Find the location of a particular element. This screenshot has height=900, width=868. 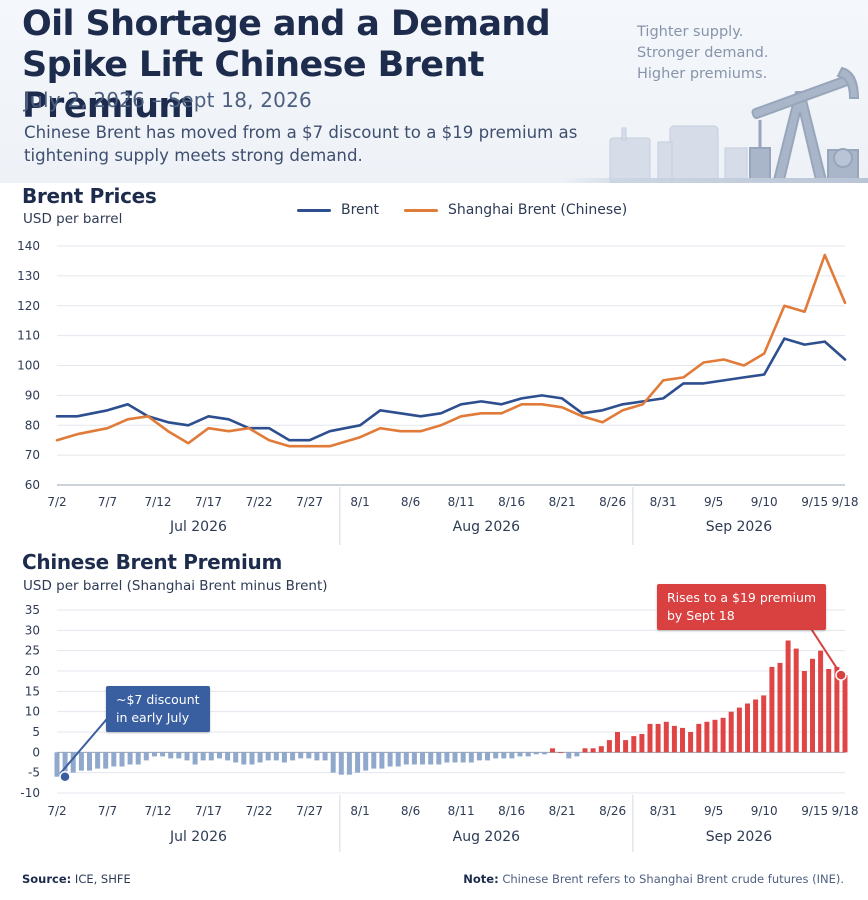

brent-x-tick-label: 8/21 is located at coordinates (562, 502).